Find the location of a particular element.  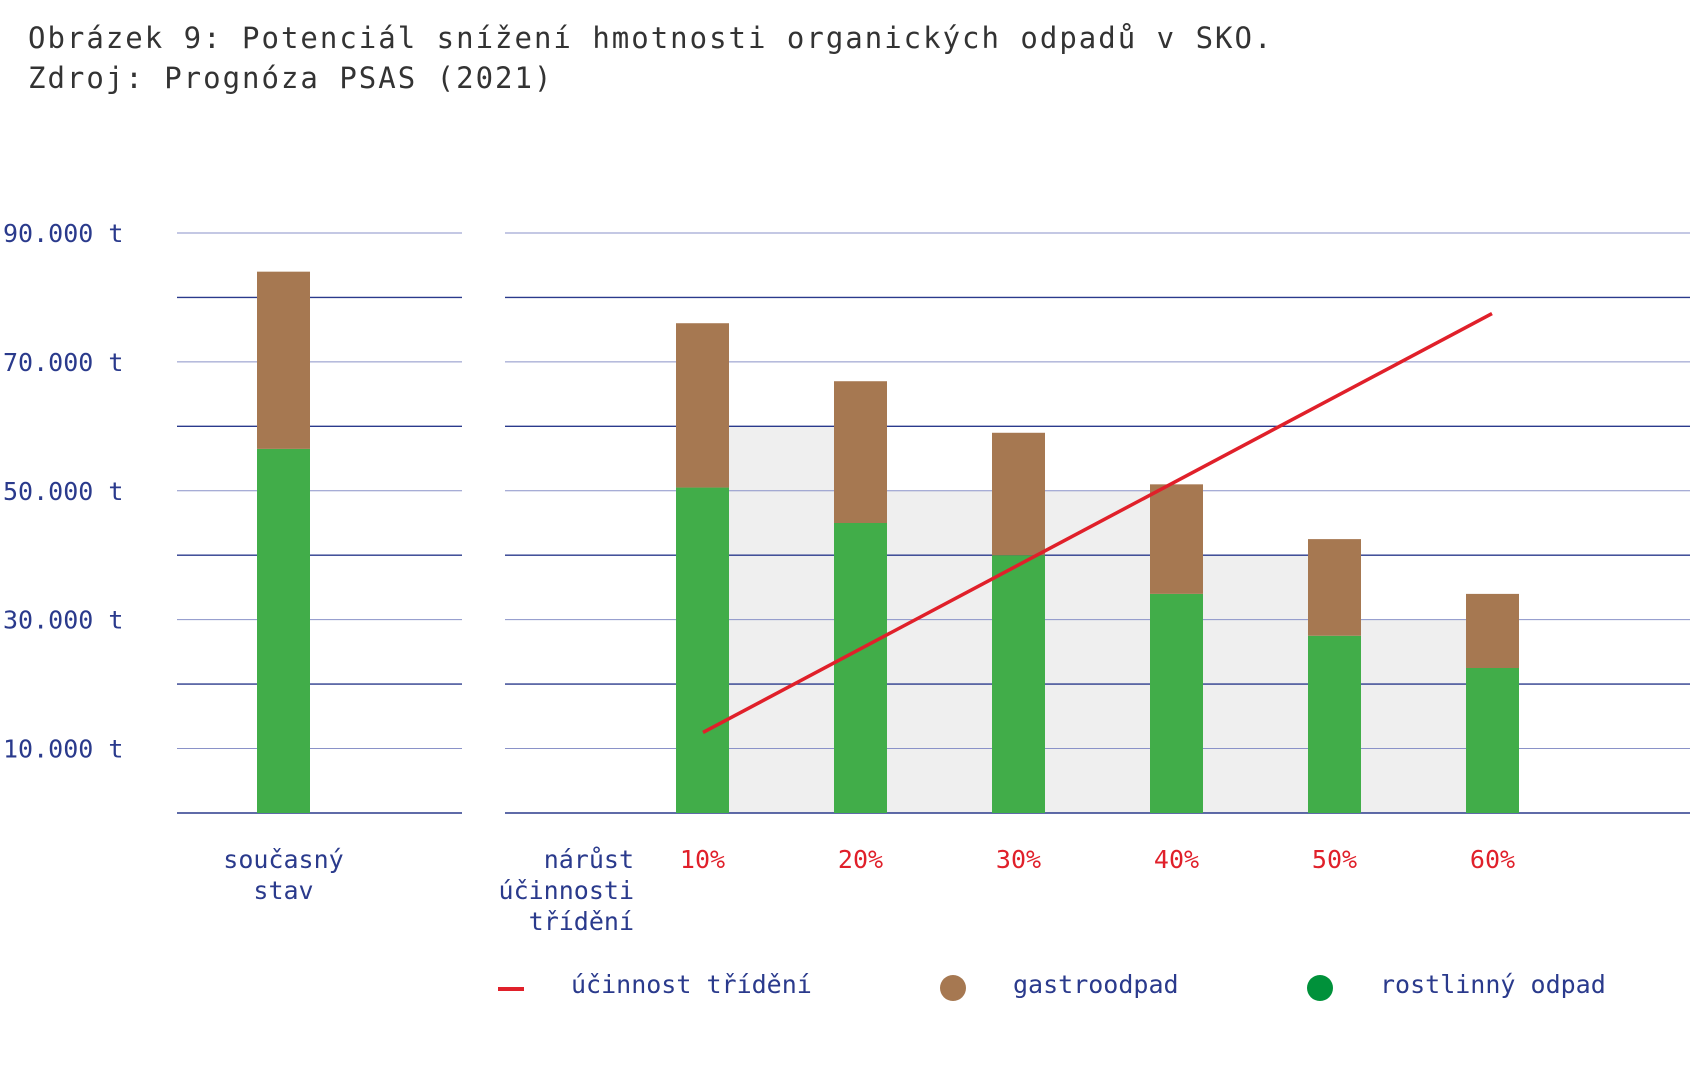

legend-dot-rostlinny is located at coordinates (1320, 988).